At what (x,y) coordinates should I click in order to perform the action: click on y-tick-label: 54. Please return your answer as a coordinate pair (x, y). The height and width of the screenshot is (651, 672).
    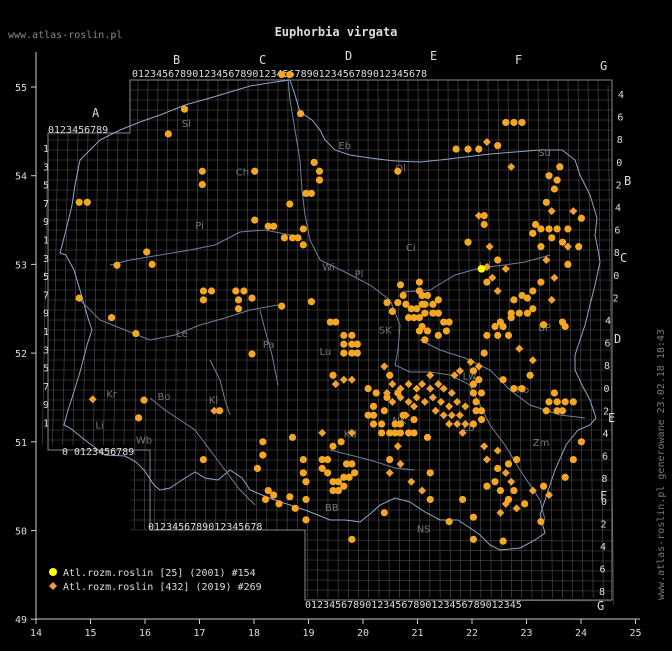
    Looking at the image, I should click on (21, 177).